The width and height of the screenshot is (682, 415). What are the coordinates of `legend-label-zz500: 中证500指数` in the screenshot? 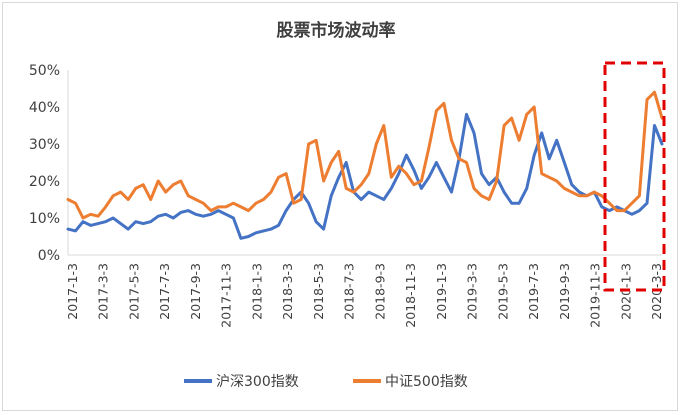 It's located at (426, 382).